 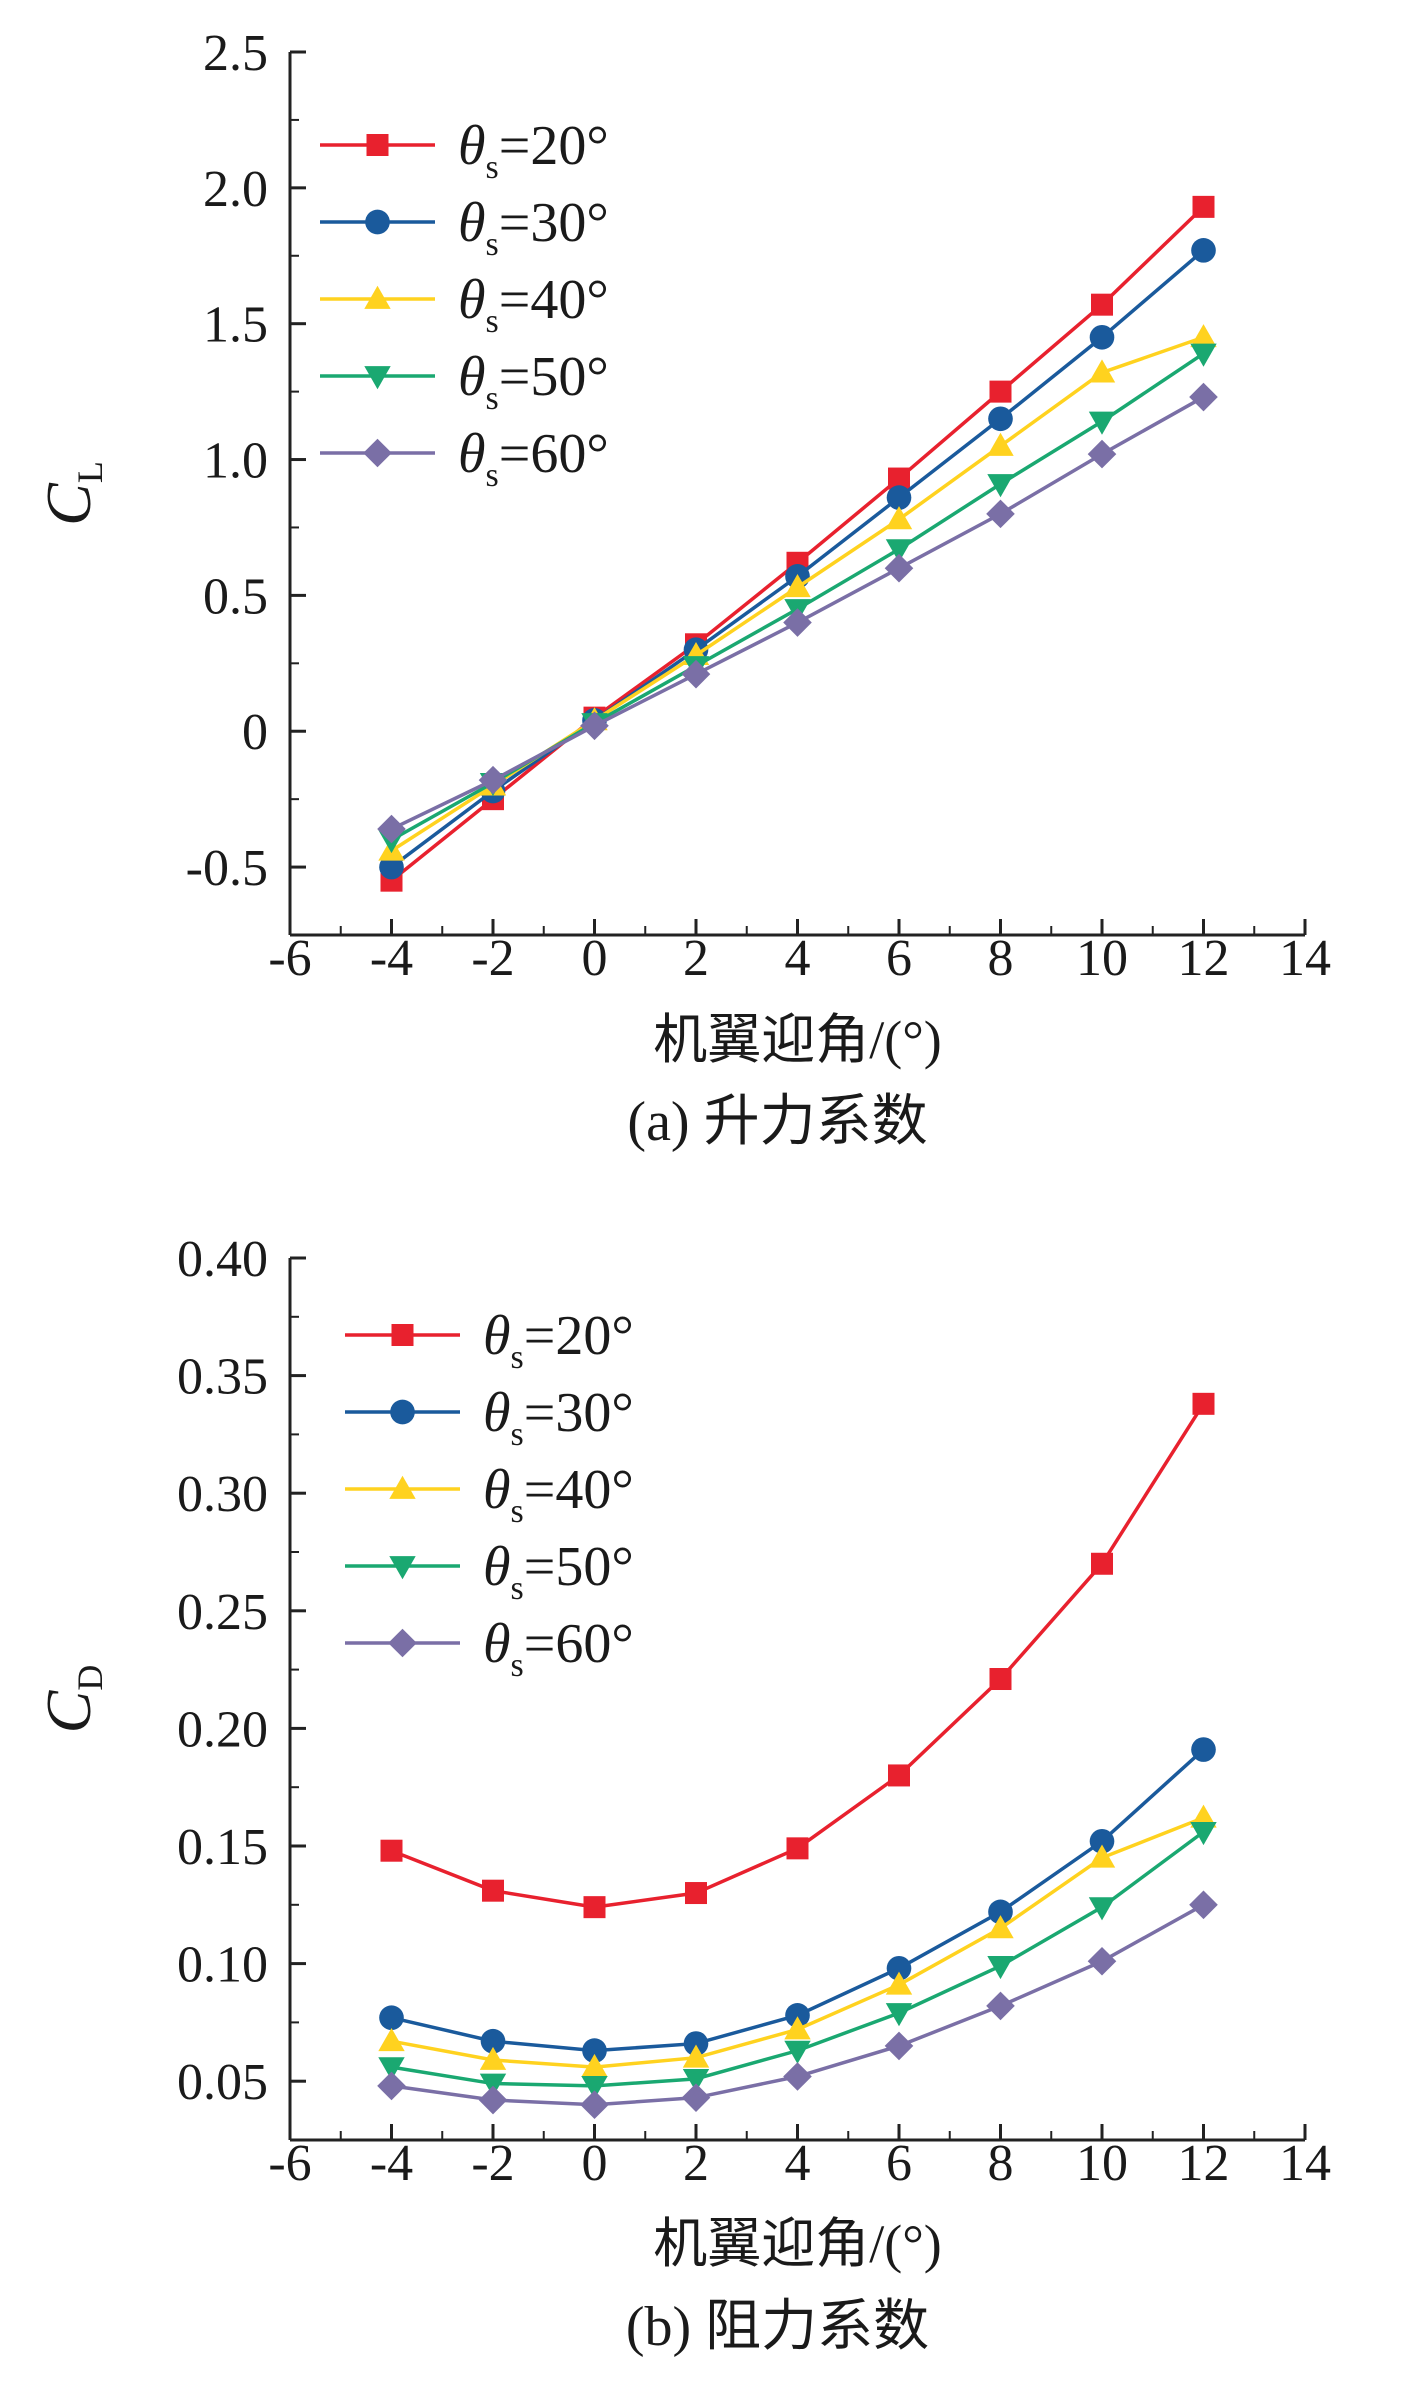 I want to click on legend-label: θs=60°, so click(x=558, y=1648).